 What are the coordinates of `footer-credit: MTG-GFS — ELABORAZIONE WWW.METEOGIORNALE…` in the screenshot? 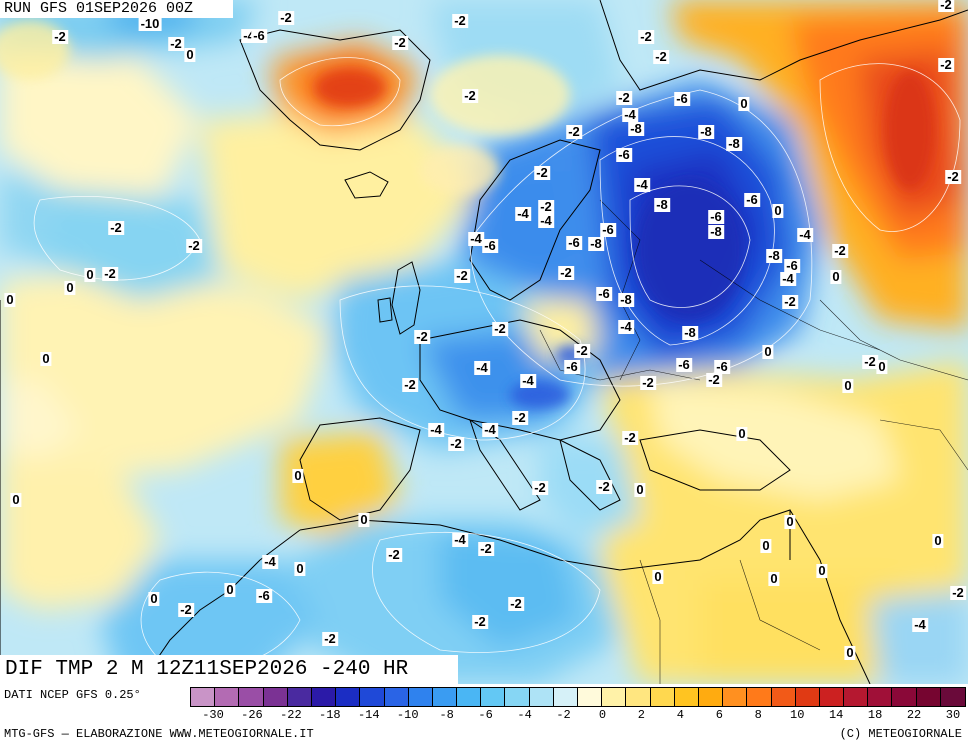 It's located at (159, 734).